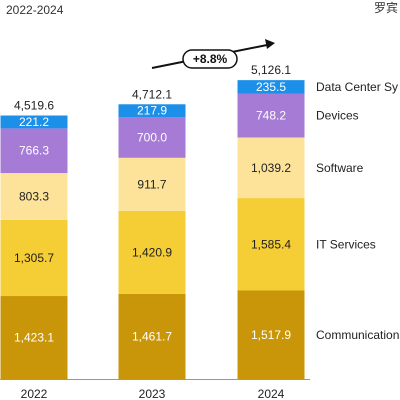 This screenshot has width=400, height=400. I want to click on watermark-text: 罗宾, so click(386, 7).